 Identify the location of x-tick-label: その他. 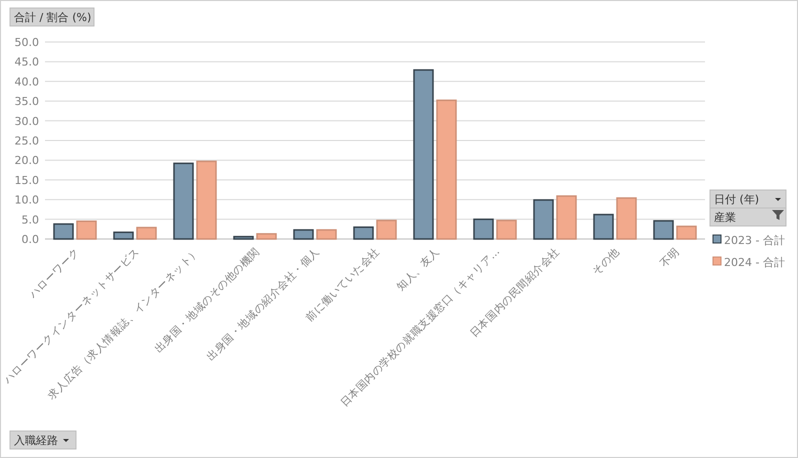
(606, 262).